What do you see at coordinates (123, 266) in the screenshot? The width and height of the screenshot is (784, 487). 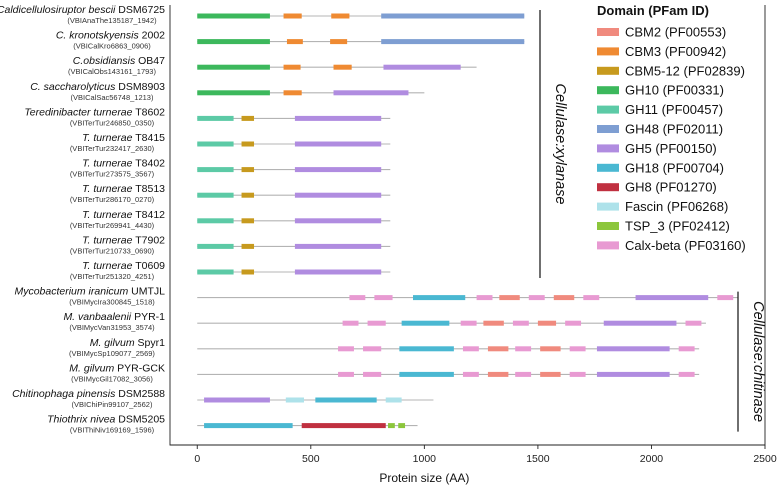 I see `protein-name: T. turnerae T0609` at bounding box center [123, 266].